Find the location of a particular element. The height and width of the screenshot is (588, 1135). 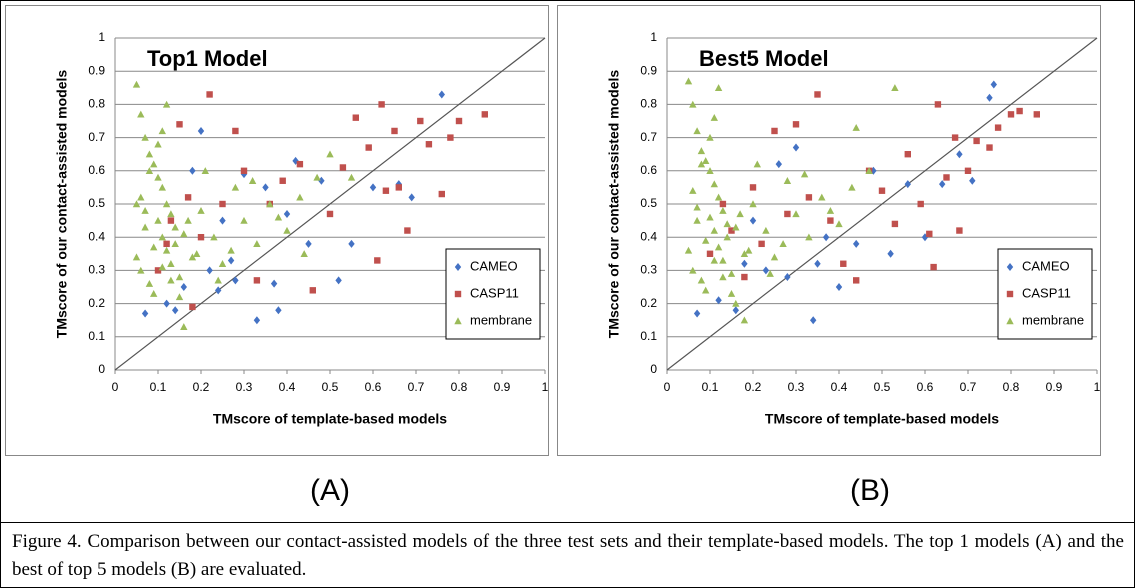

y-tick-label: 0.8 is located at coordinates (96, 104).